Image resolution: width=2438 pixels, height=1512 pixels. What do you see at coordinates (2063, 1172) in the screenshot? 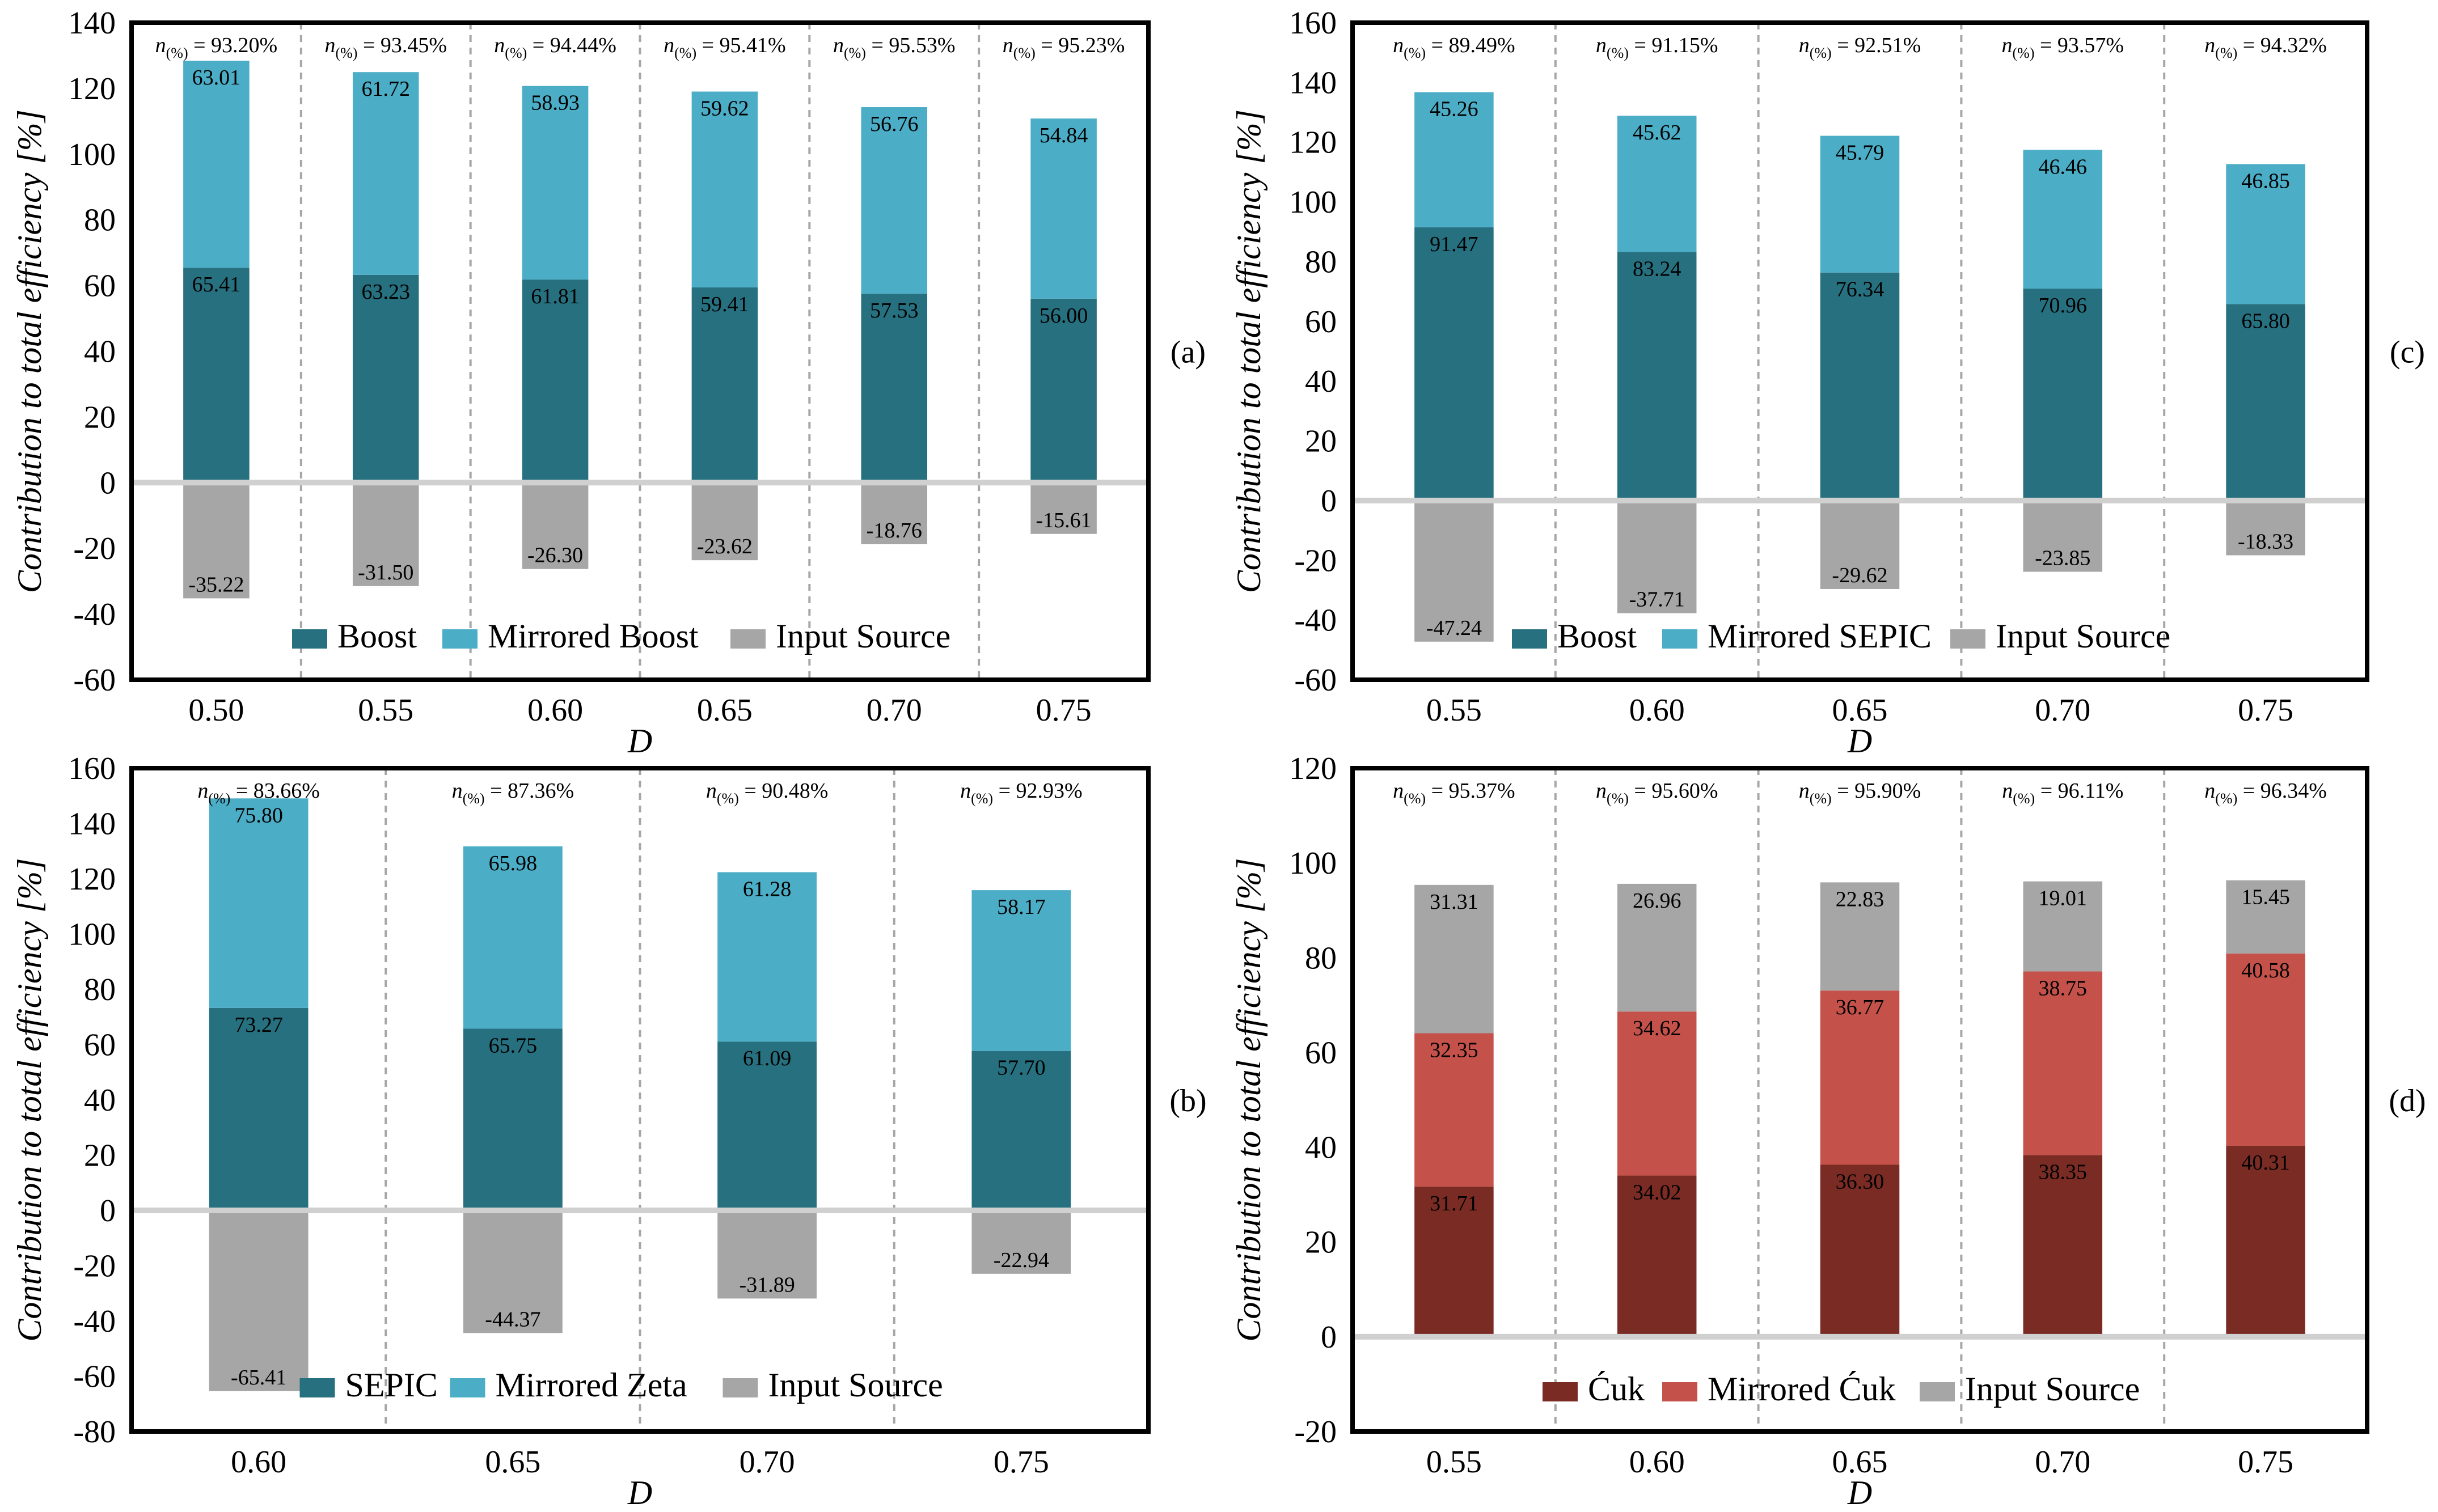
I see `data-label: 38.35` at bounding box center [2063, 1172].